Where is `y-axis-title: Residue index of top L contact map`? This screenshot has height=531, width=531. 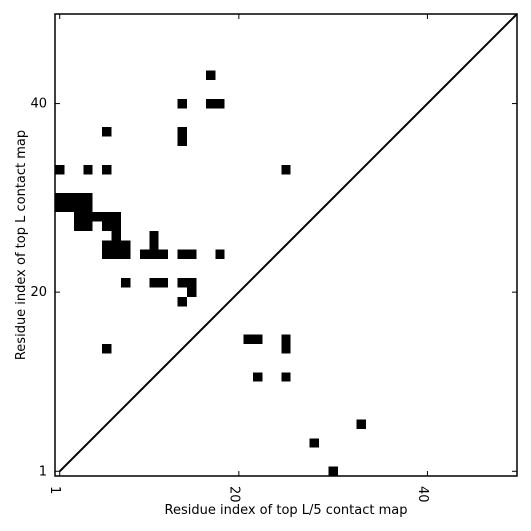
y-axis-title: Residue index of top L contact map is located at coordinates (21, 245).